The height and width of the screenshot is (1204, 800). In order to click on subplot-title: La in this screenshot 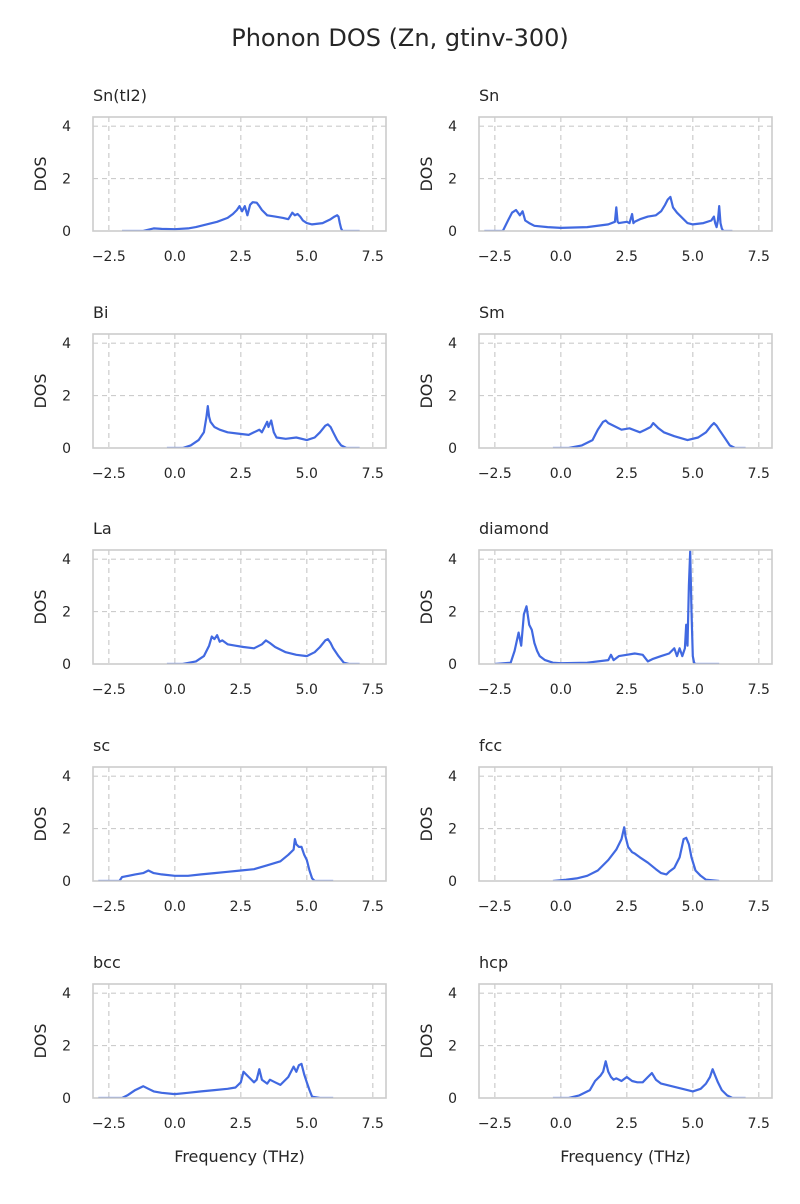, I will do `click(102, 528)`.